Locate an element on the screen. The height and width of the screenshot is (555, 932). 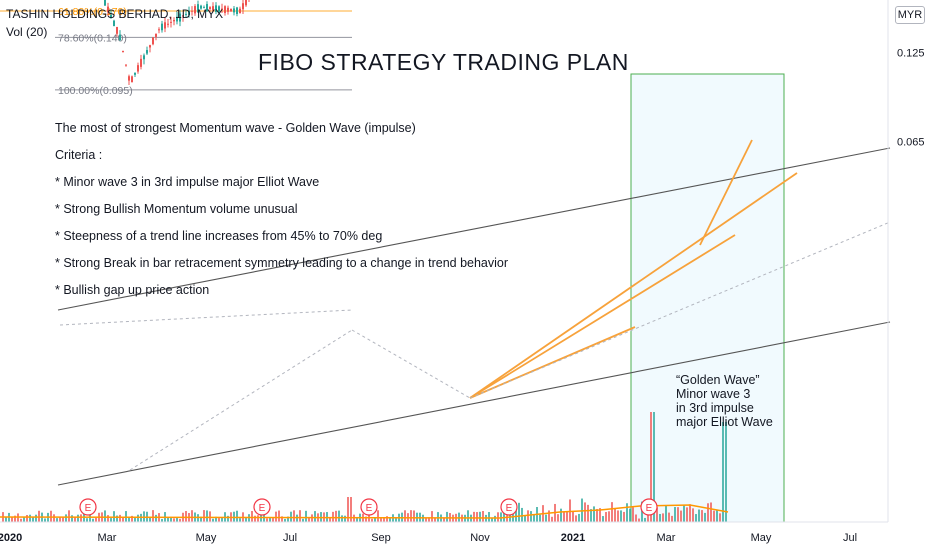
price-axis-tick: 0.125 is located at coordinates (911, 54).